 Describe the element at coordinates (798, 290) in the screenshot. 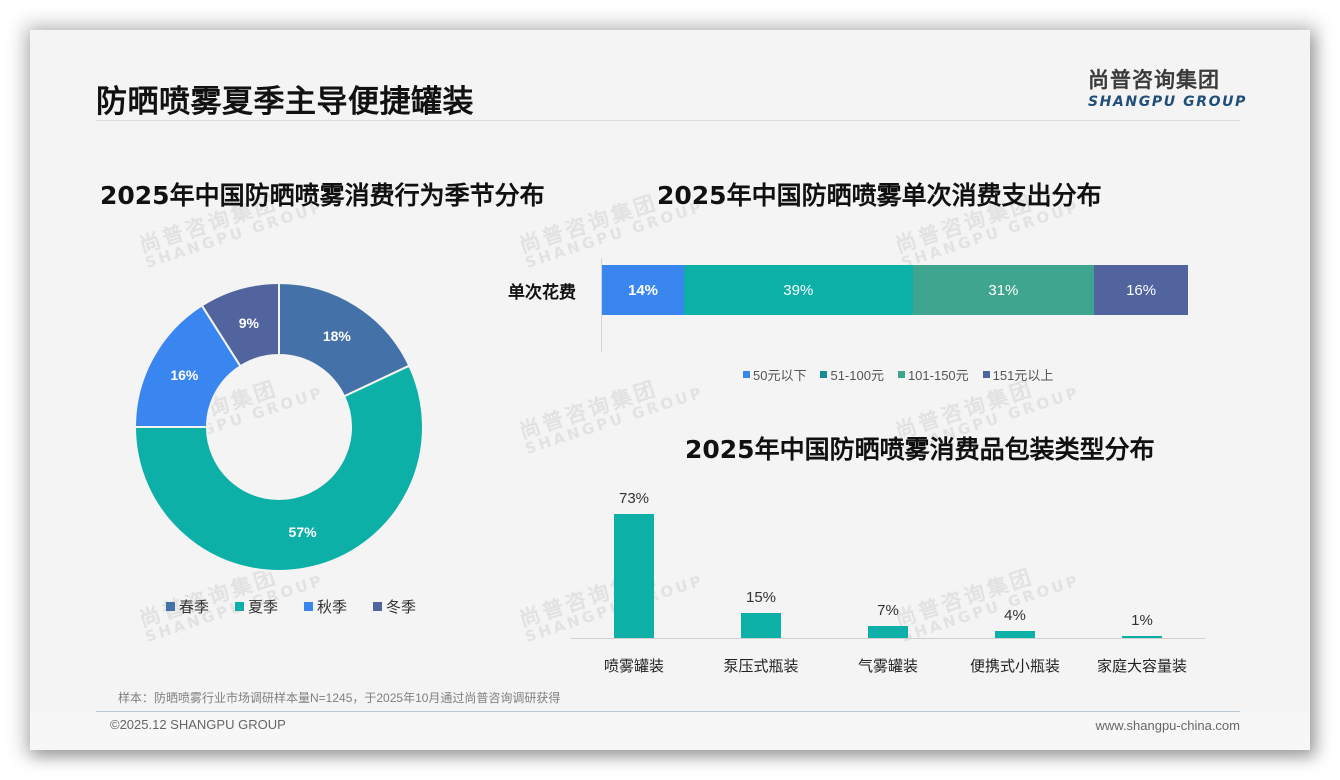

I see `stacked-segment: 39%` at that location.